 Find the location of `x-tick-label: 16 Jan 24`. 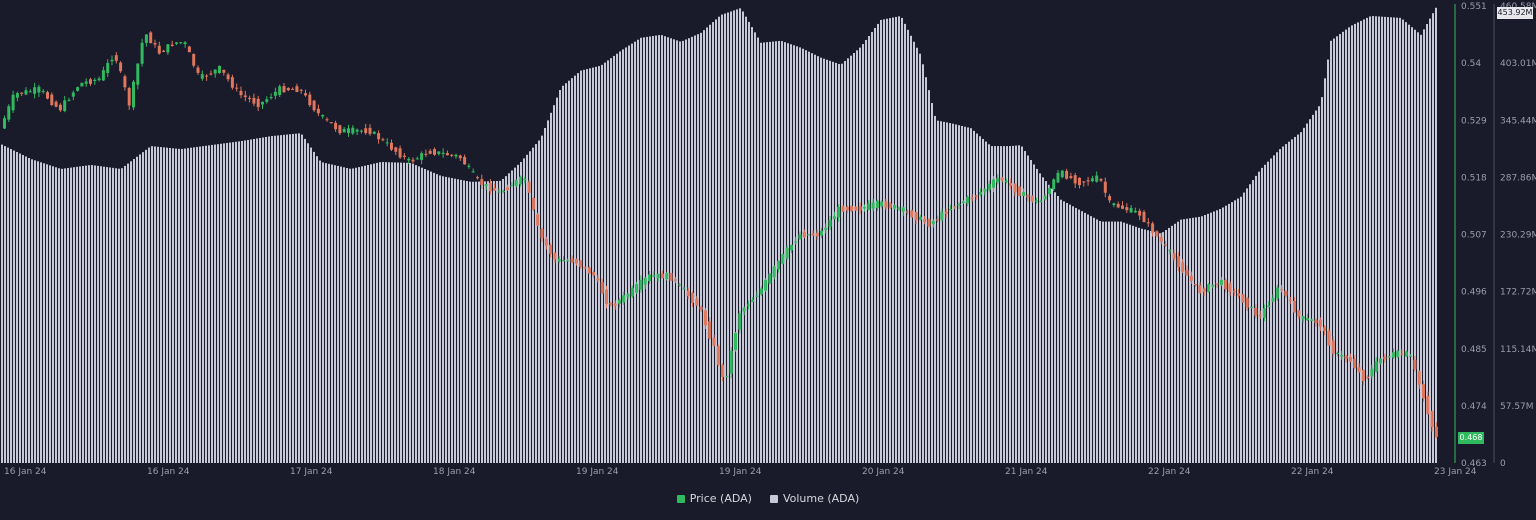

x-tick-label: 16 Jan 24 is located at coordinates (25, 472).